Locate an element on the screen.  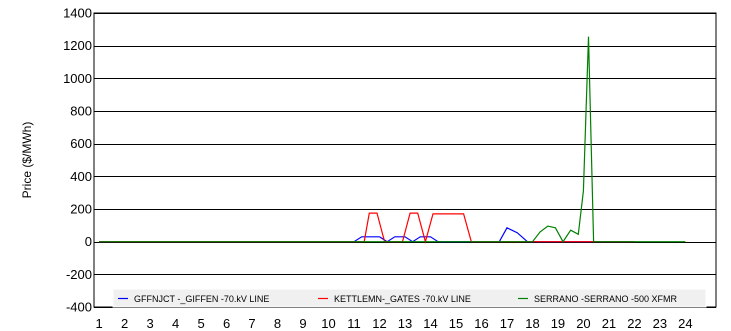
x-tick-label: 24 is located at coordinates (685, 323).